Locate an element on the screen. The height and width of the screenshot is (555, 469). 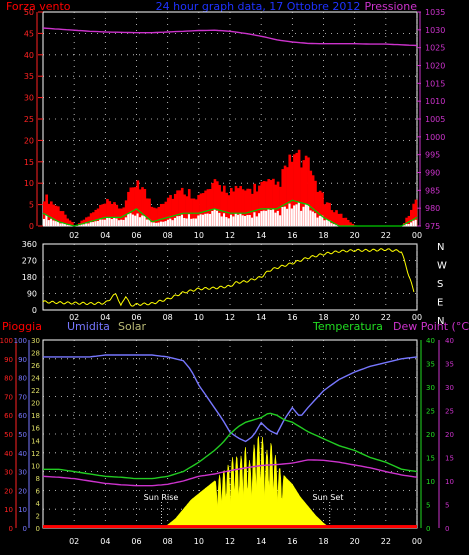
compass-label: N is located at coordinates (440, 321).